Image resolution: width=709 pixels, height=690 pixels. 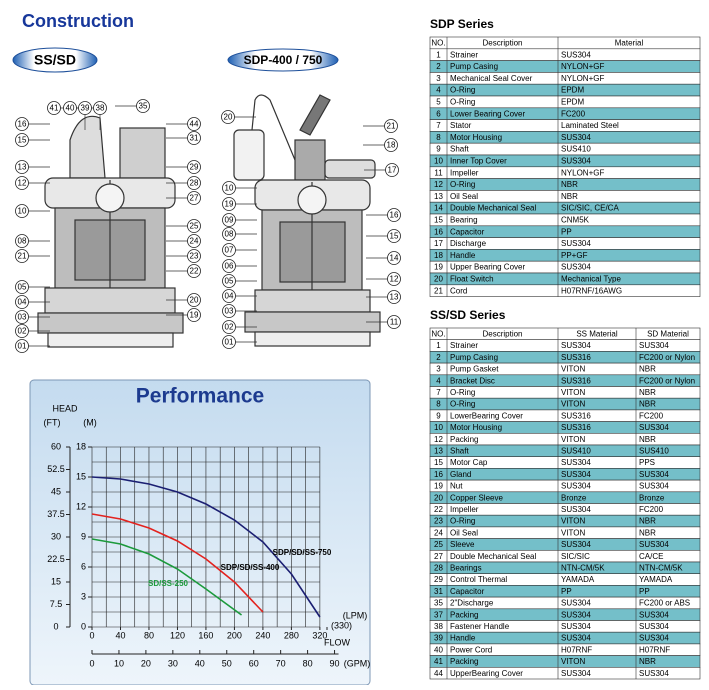 What do you see at coordinates (229, 266) in the screenshot?
I see `callout: 06` at bounding box center [229, 266].